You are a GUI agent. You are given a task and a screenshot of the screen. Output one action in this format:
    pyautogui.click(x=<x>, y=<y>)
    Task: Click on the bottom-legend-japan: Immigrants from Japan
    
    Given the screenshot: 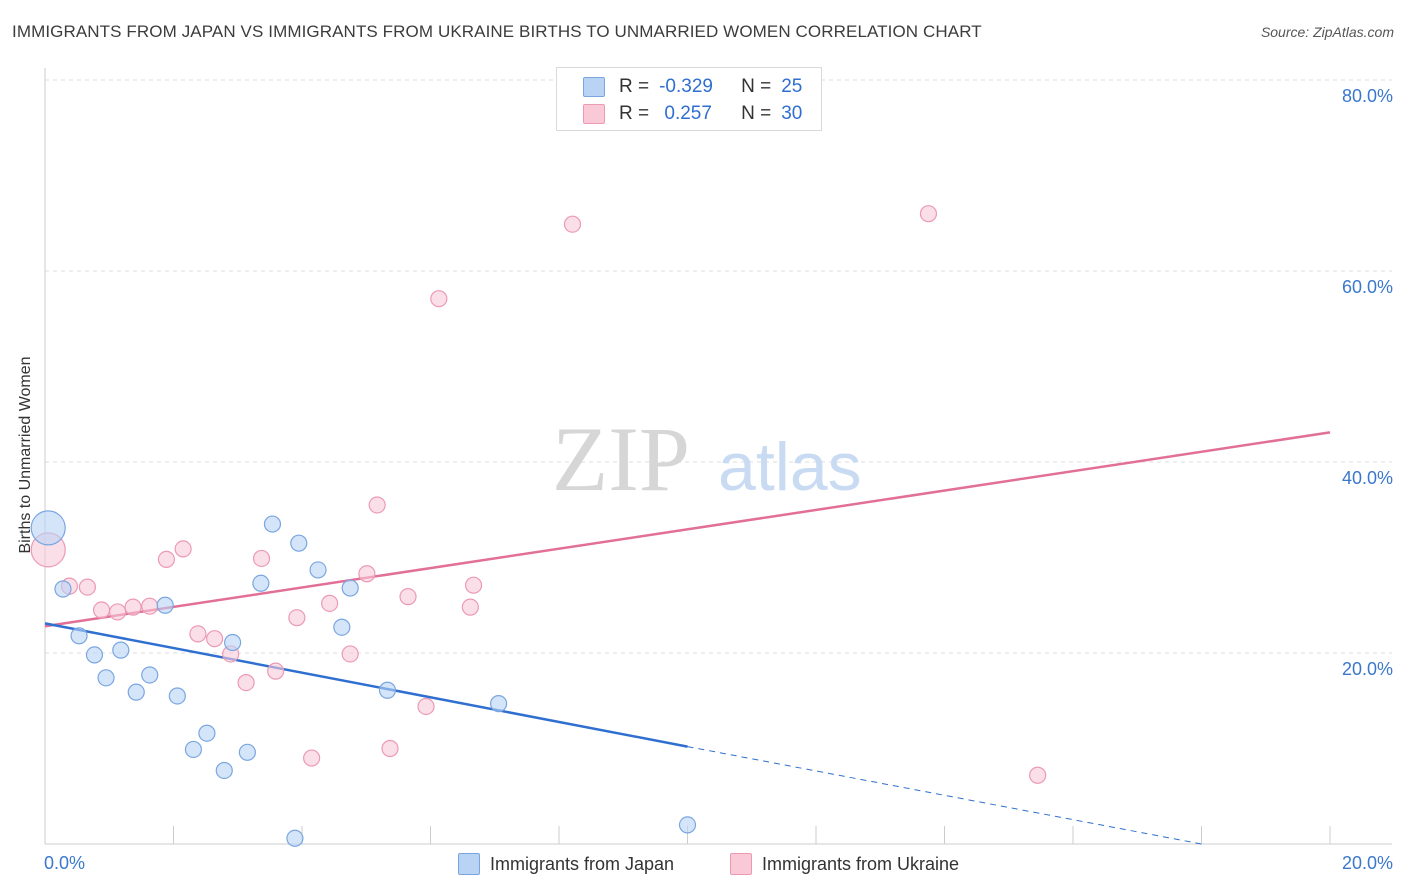 What is the action you would take?
    pyautogui.click(x=566, y=864)
    